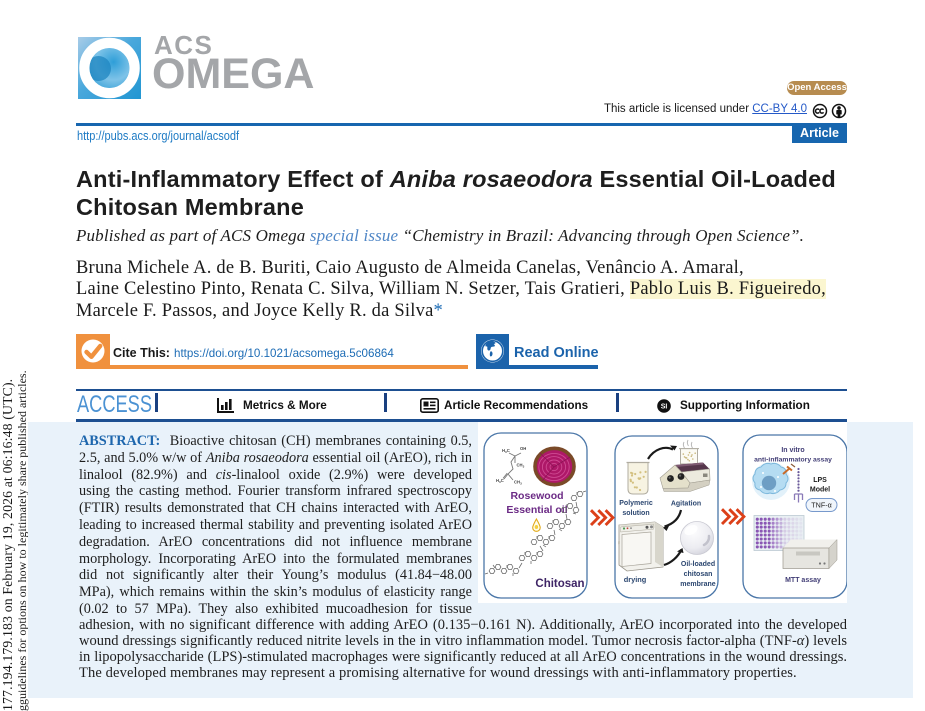  I want to click on svg-text: In vitro, so click(792, 450).